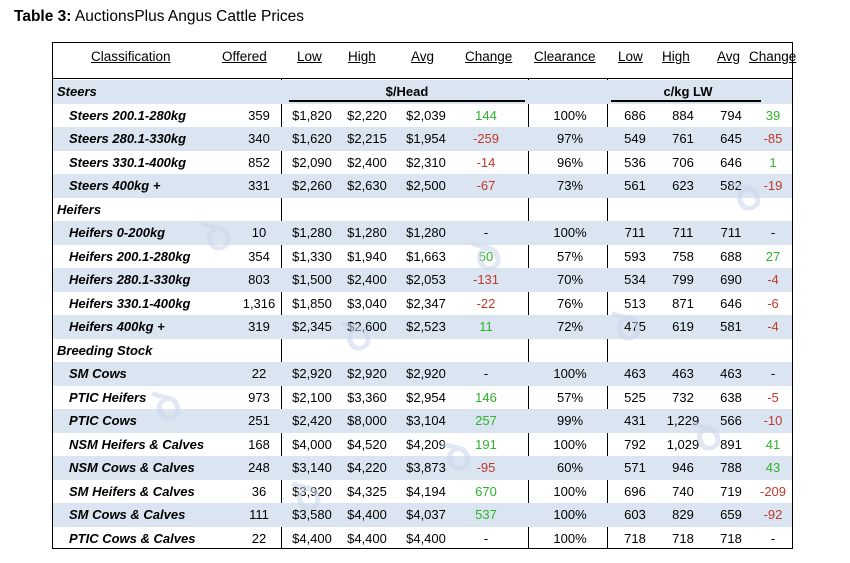  Describe the element at coordinates (635, 138) in the screenshot. I see `cell-low2: 549` at that location.